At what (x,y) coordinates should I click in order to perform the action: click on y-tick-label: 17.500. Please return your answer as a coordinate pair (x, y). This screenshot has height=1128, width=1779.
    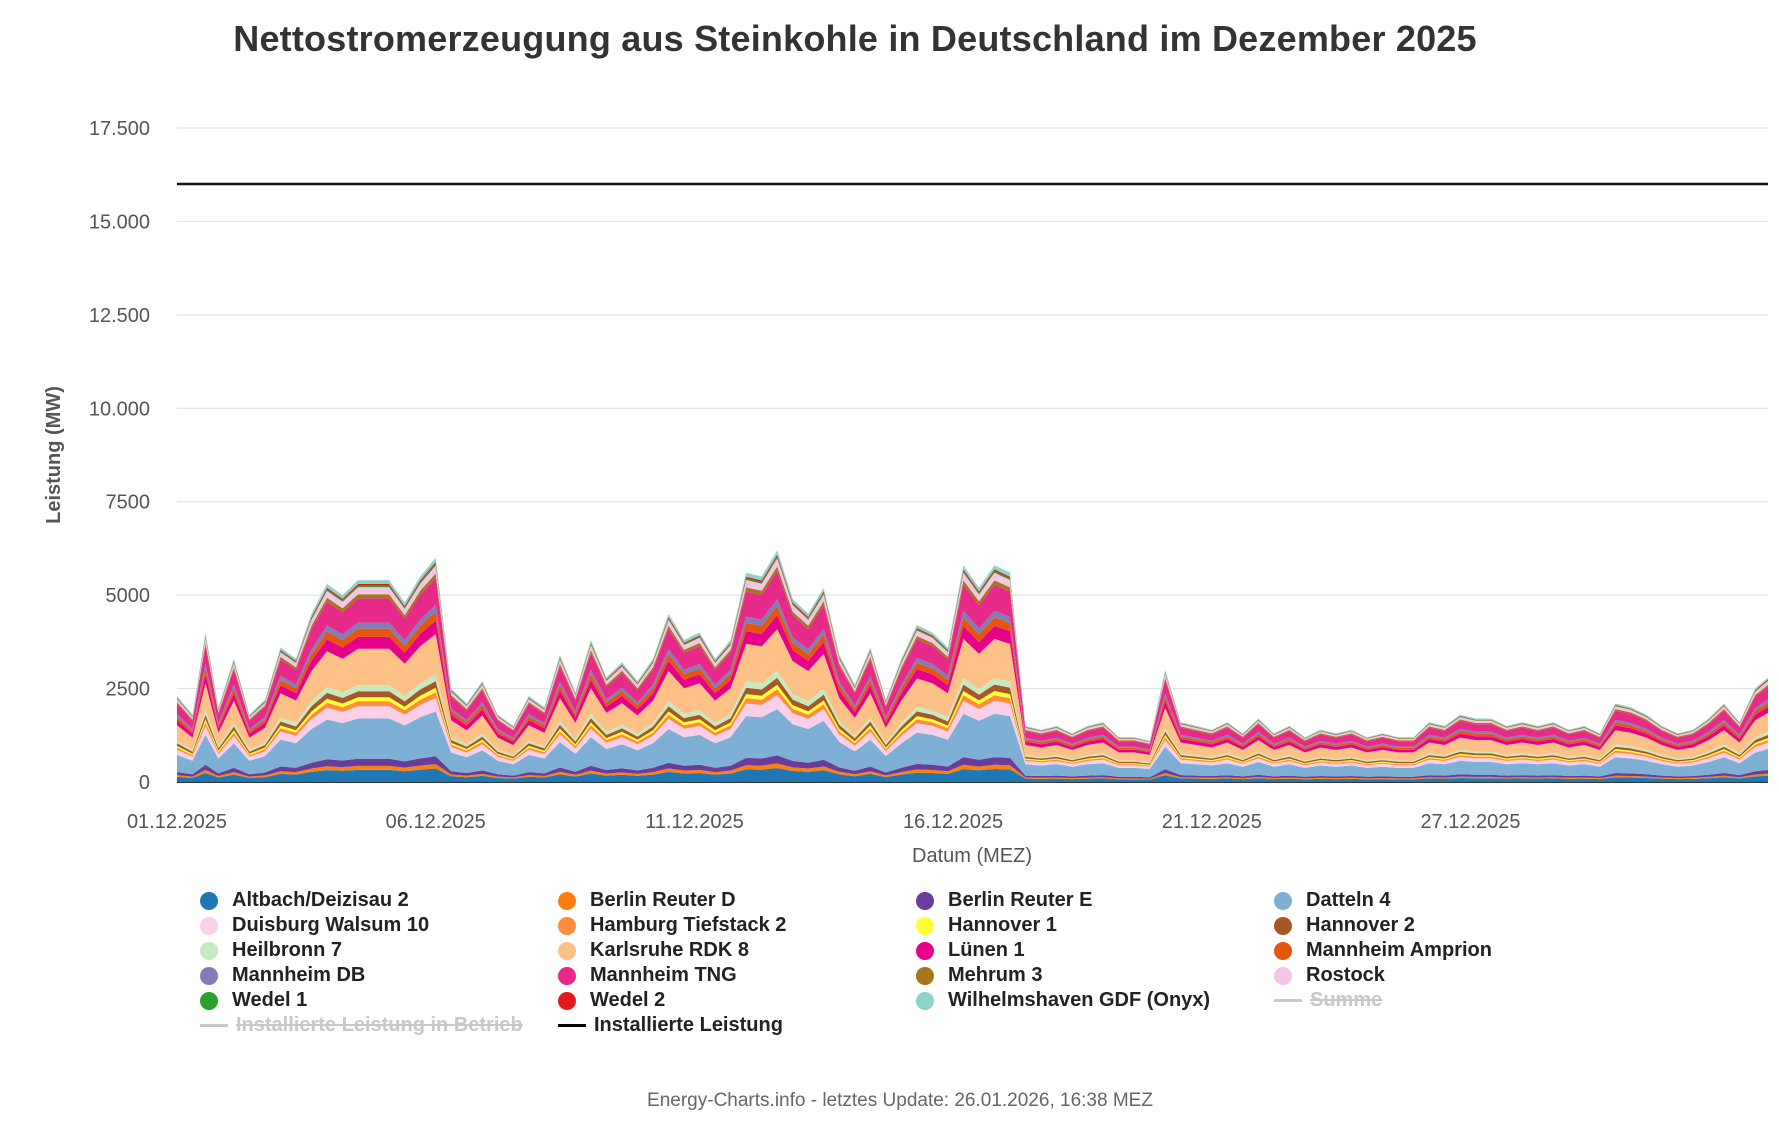
    Looking at the image, I should click on (119, 129).